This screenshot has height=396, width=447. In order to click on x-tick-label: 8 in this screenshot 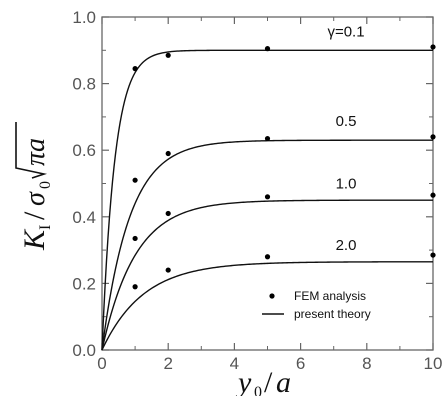, I will do `click(366, 363)`.